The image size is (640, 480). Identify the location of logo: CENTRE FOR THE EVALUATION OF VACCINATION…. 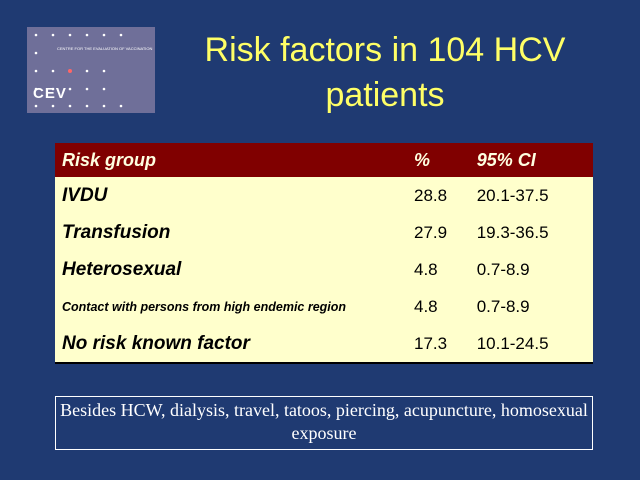
(91, 70).